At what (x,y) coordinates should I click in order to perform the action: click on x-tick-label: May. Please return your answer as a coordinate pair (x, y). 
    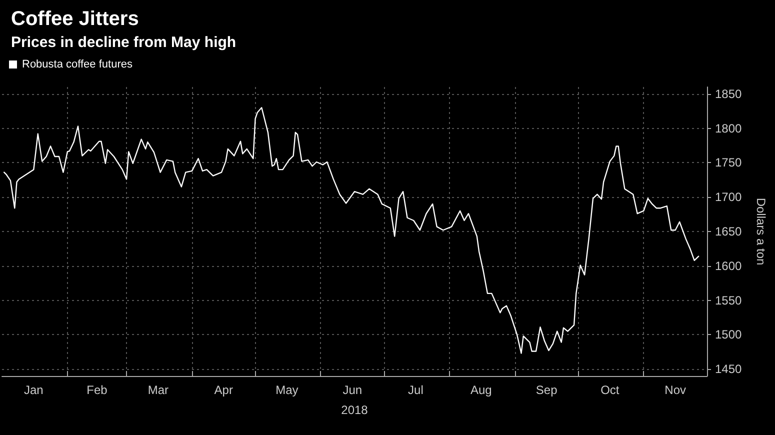
    Looking at the image, I should click on (287, 390).